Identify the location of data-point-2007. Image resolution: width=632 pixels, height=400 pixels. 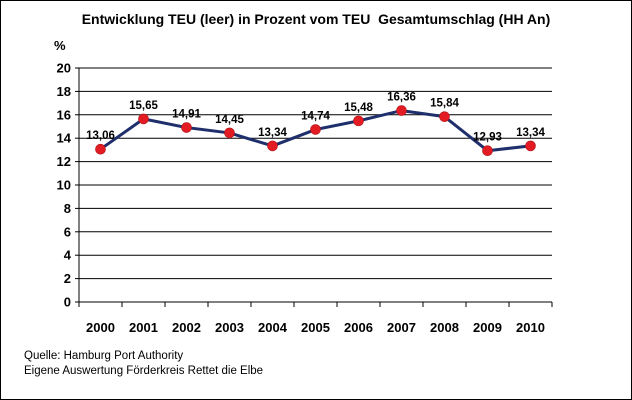
(401, 110).